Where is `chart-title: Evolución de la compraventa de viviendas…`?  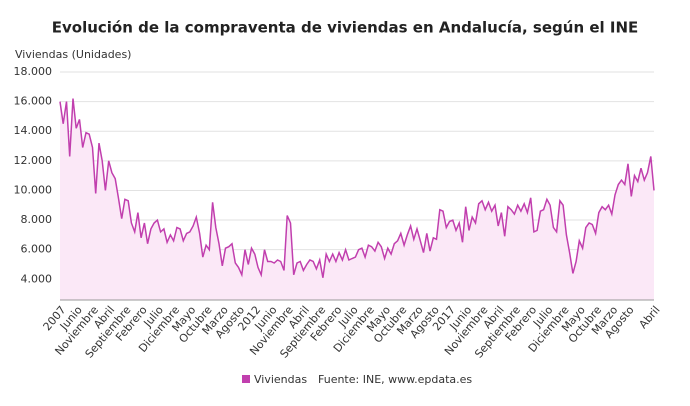 chart-title: Evolución de la compraventa de viviendas… is located at coordinates (345, 28).